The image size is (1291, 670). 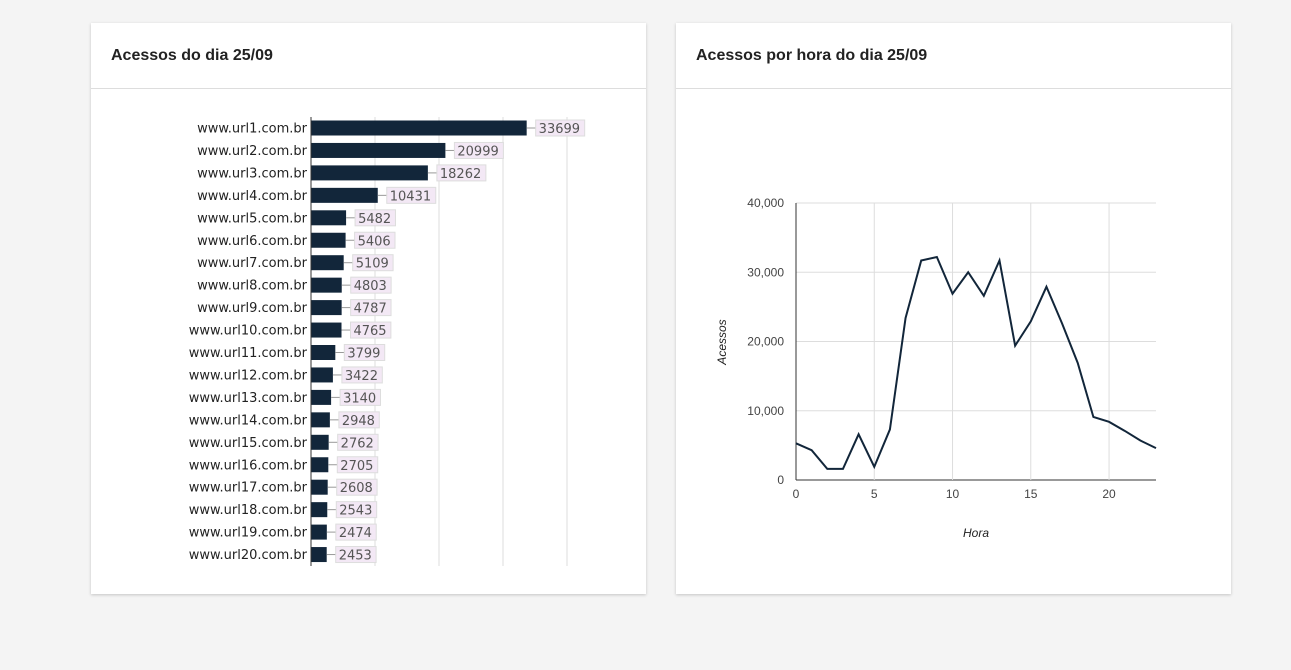 What do you see at coordinates (252, 308) in the screenshot?
I see `bar-label: www.url9.com.br` at bounding box center [252, 308].